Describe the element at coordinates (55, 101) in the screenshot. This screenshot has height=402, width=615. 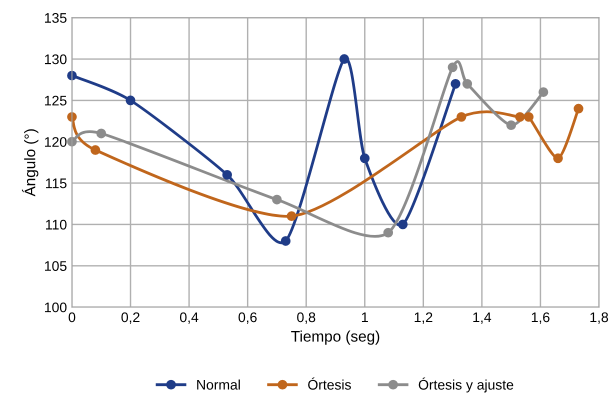
I see `y-tick-label: 125` at that location.